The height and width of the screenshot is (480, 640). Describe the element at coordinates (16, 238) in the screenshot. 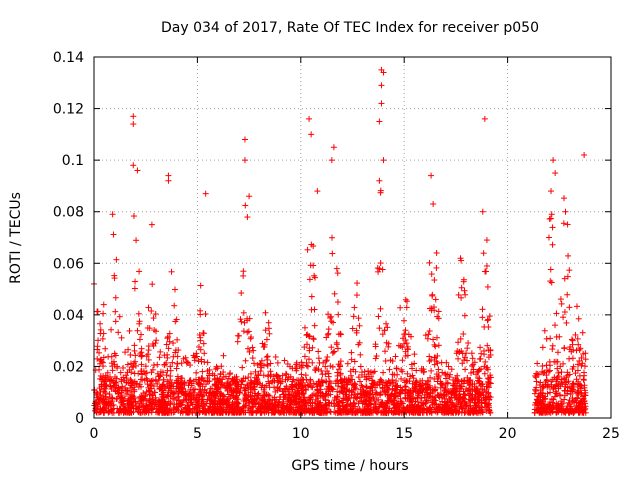

I see `y-axis-label: ROTI / TECUs` at that location.